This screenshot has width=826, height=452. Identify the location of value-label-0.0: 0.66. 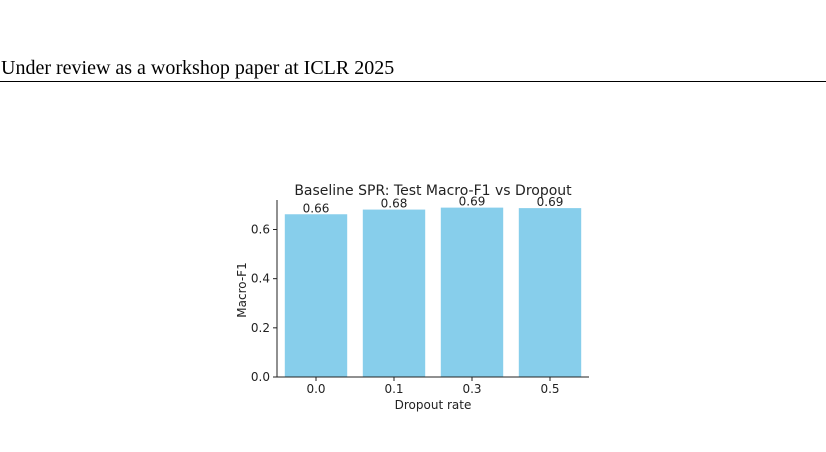
(316, 208).